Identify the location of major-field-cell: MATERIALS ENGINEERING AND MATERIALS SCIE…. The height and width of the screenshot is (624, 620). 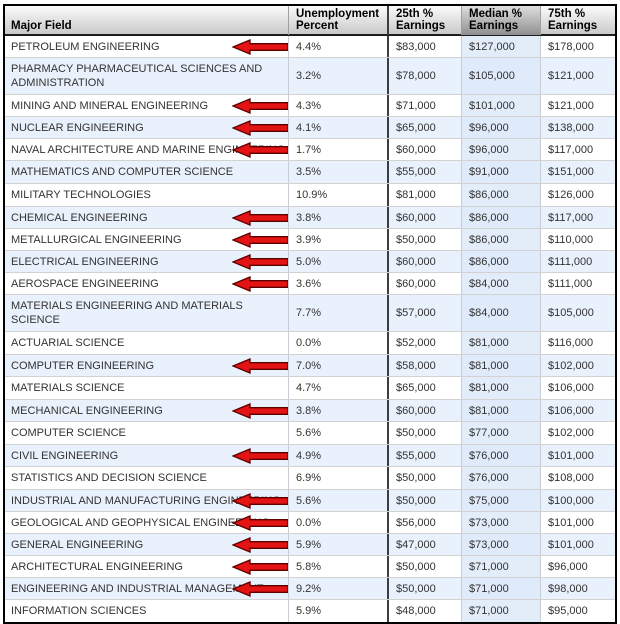
(146, 313).